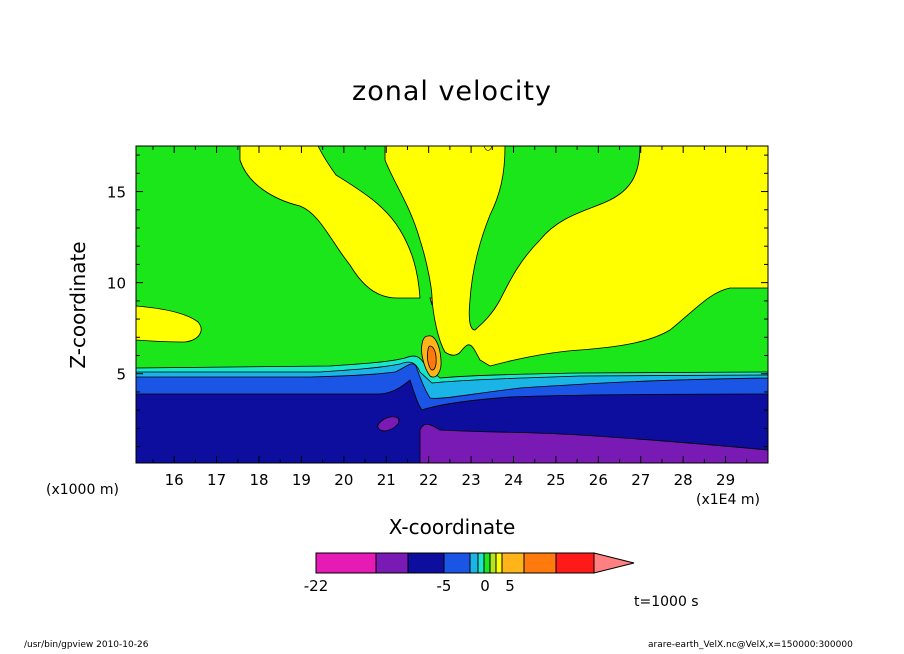 Image resolution: width=904 pixels, height=654 pixels. Describe the element at coordinates (316, 586) in the screenshot. I see `colorbar-tick-label: -22` at that location.